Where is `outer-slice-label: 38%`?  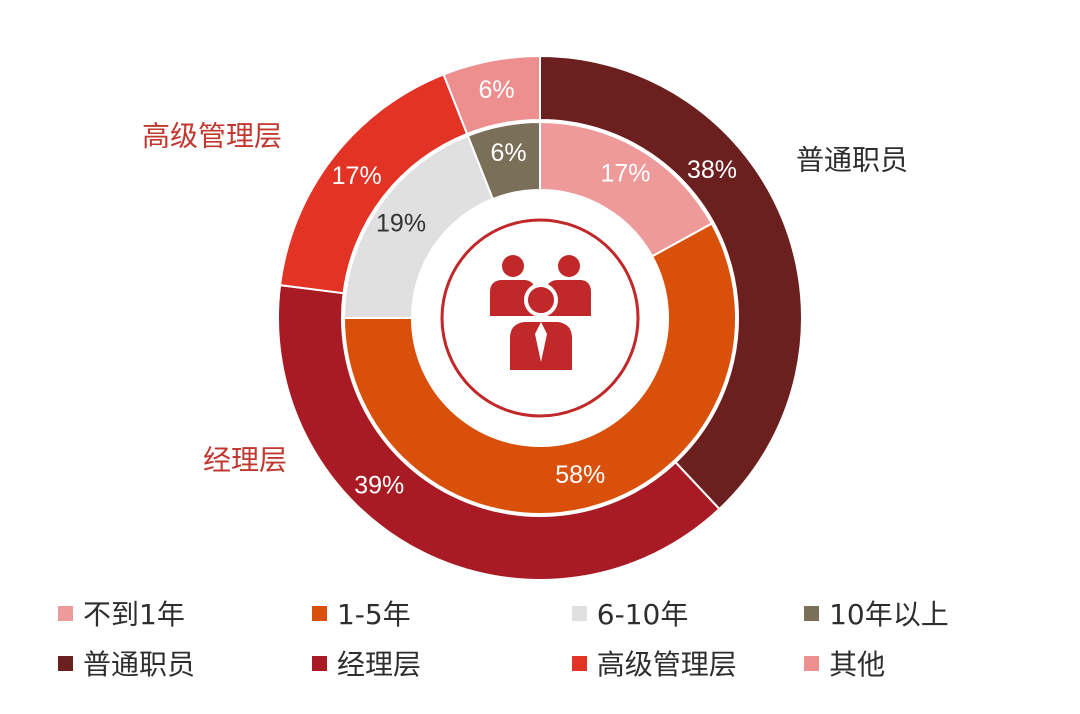 outer-slice-label: 38% is located at coordinates (712, 170).